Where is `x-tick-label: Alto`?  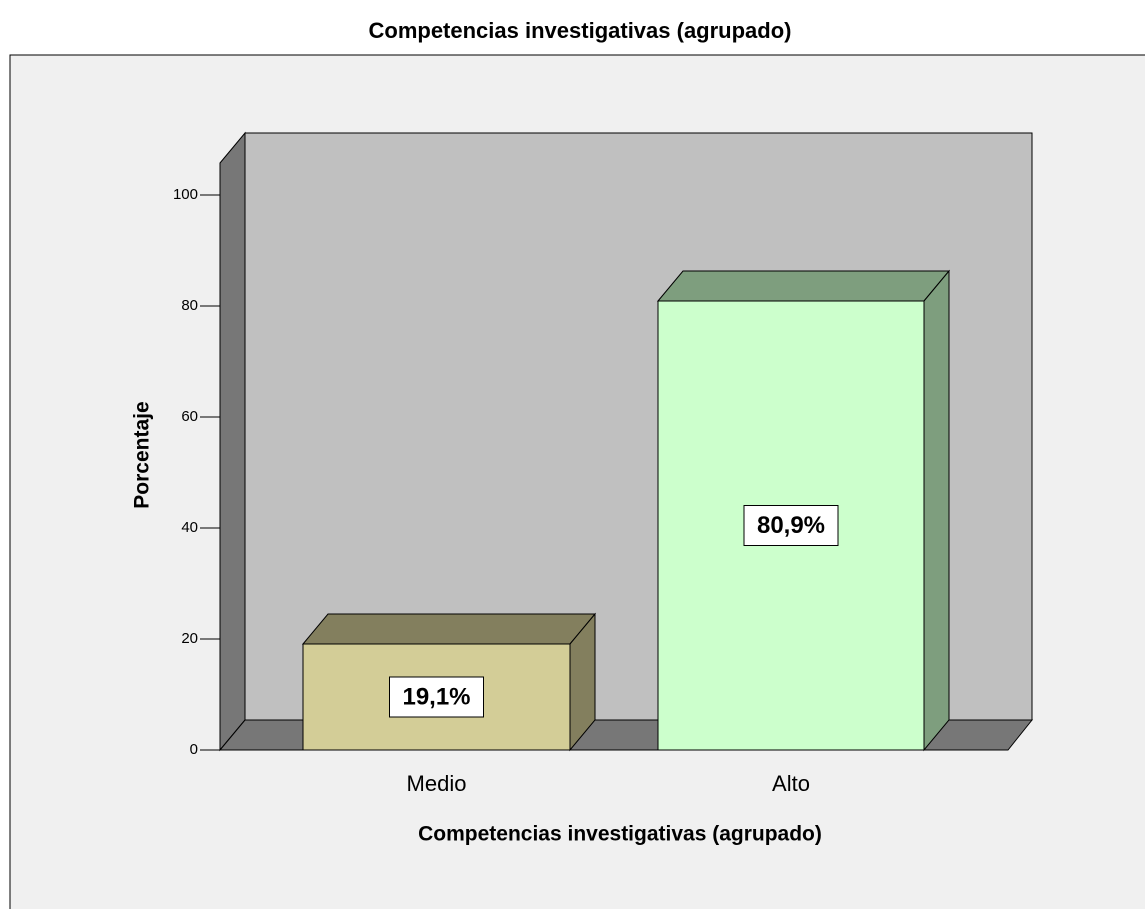
x-tick-label: Alto is located at coordinates (791, 783).